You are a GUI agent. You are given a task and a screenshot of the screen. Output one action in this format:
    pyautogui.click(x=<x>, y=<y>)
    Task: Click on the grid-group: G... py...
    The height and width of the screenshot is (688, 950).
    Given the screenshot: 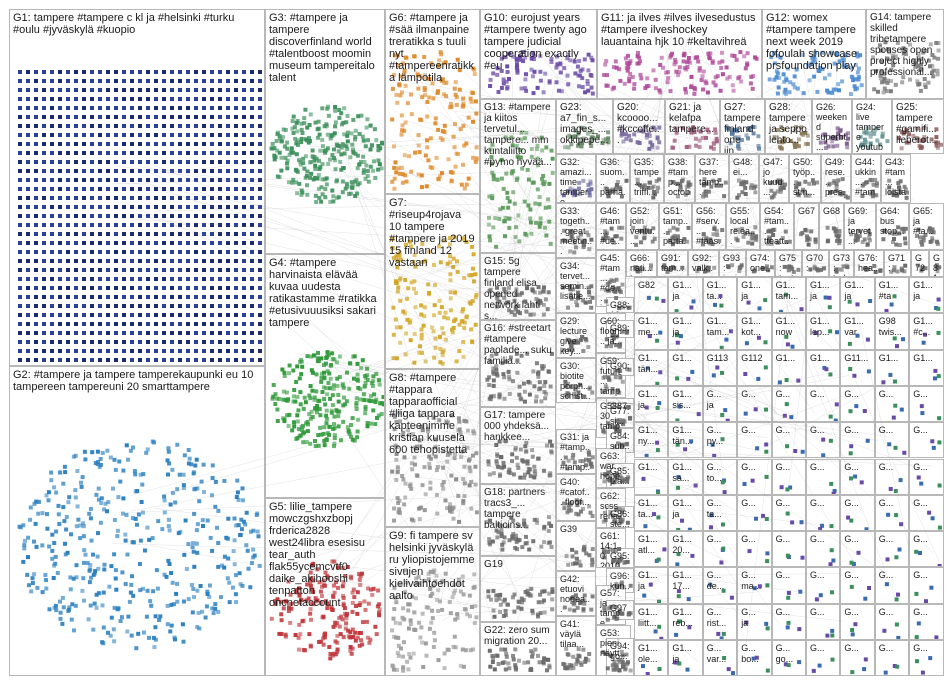 What is the action you would take?
    pyautogui.click(x=720, y=440)
    